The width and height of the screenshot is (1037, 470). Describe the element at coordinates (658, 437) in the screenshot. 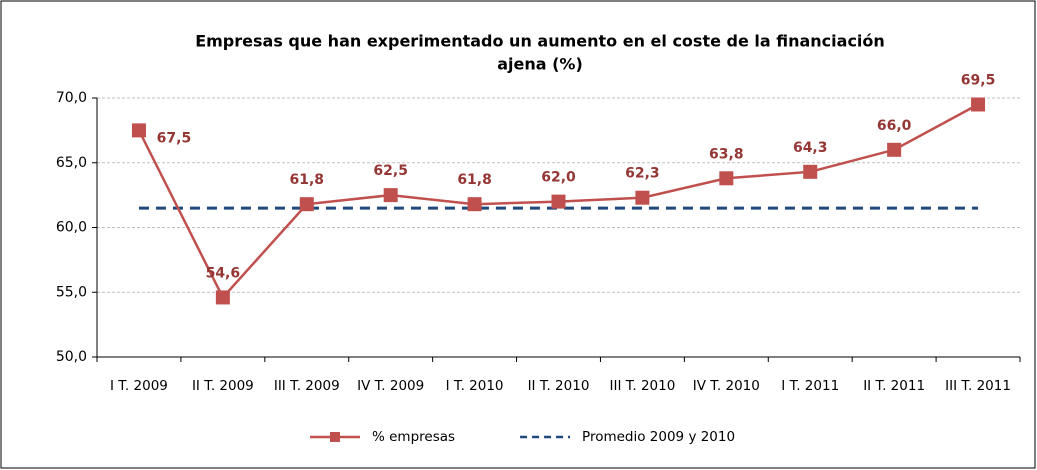

I see `legend-label: Promedio 2009 y 2010` at that location.